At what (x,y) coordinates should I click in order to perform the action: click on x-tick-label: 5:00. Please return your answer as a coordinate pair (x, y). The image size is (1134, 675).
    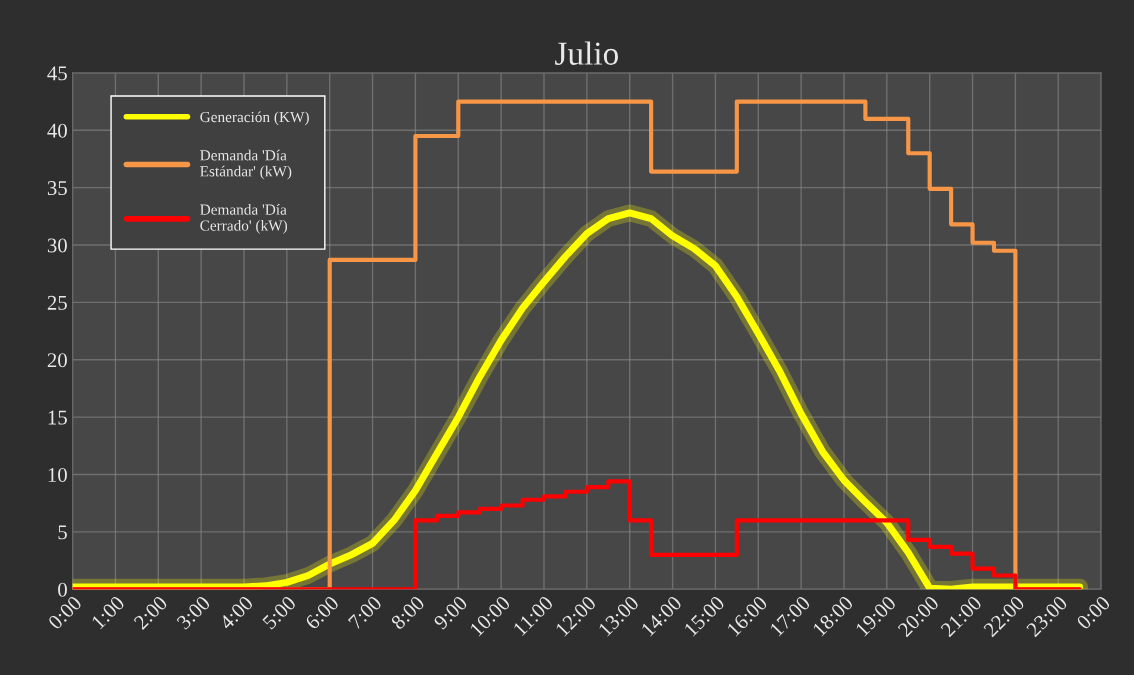
    Looking at the image, I should click on (279, 612).